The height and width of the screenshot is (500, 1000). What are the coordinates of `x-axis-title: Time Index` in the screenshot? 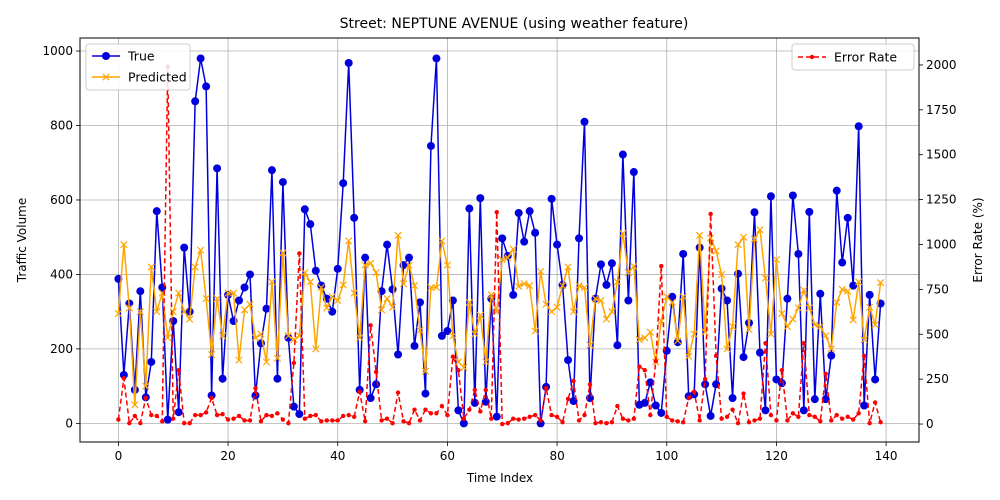 It's located at (499, 478).